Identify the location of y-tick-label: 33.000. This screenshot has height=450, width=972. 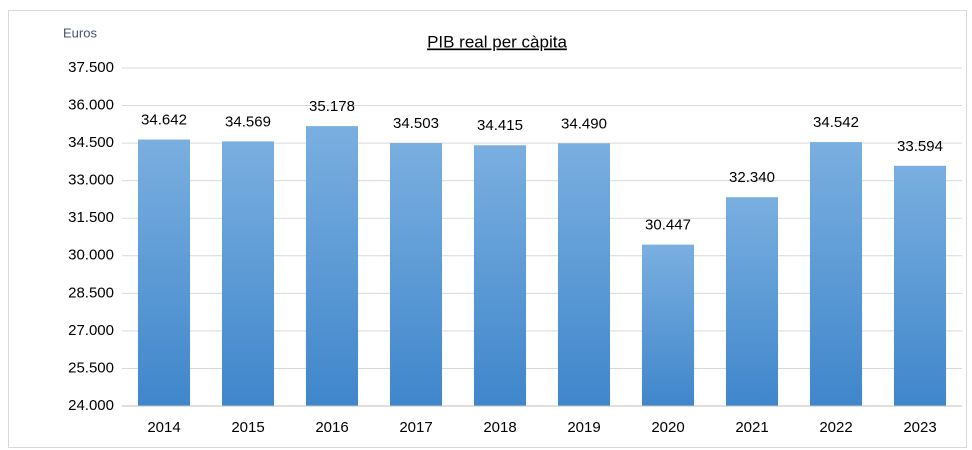
(91, 180).